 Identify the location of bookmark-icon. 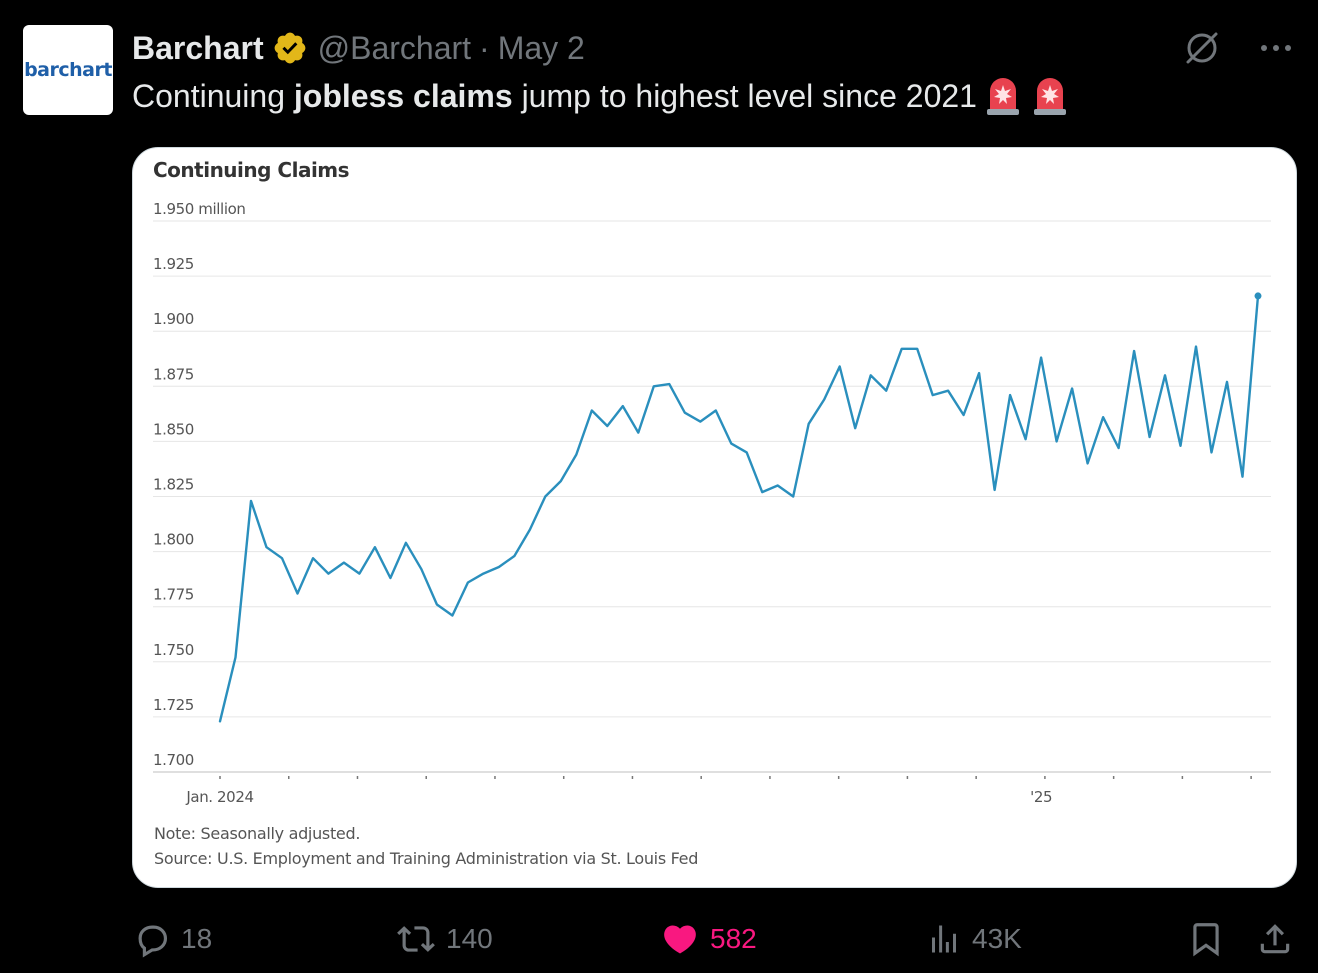
(1206, 940).